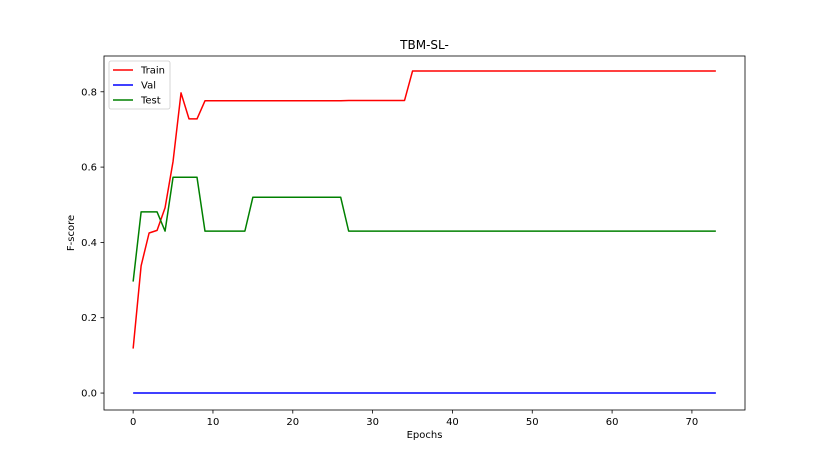 This screenshot has height=468, width=828. What do you see at coordinates (150, 101) in the screenshot?
I see `legend-label-test: Test` at bounding box center [150, 101].